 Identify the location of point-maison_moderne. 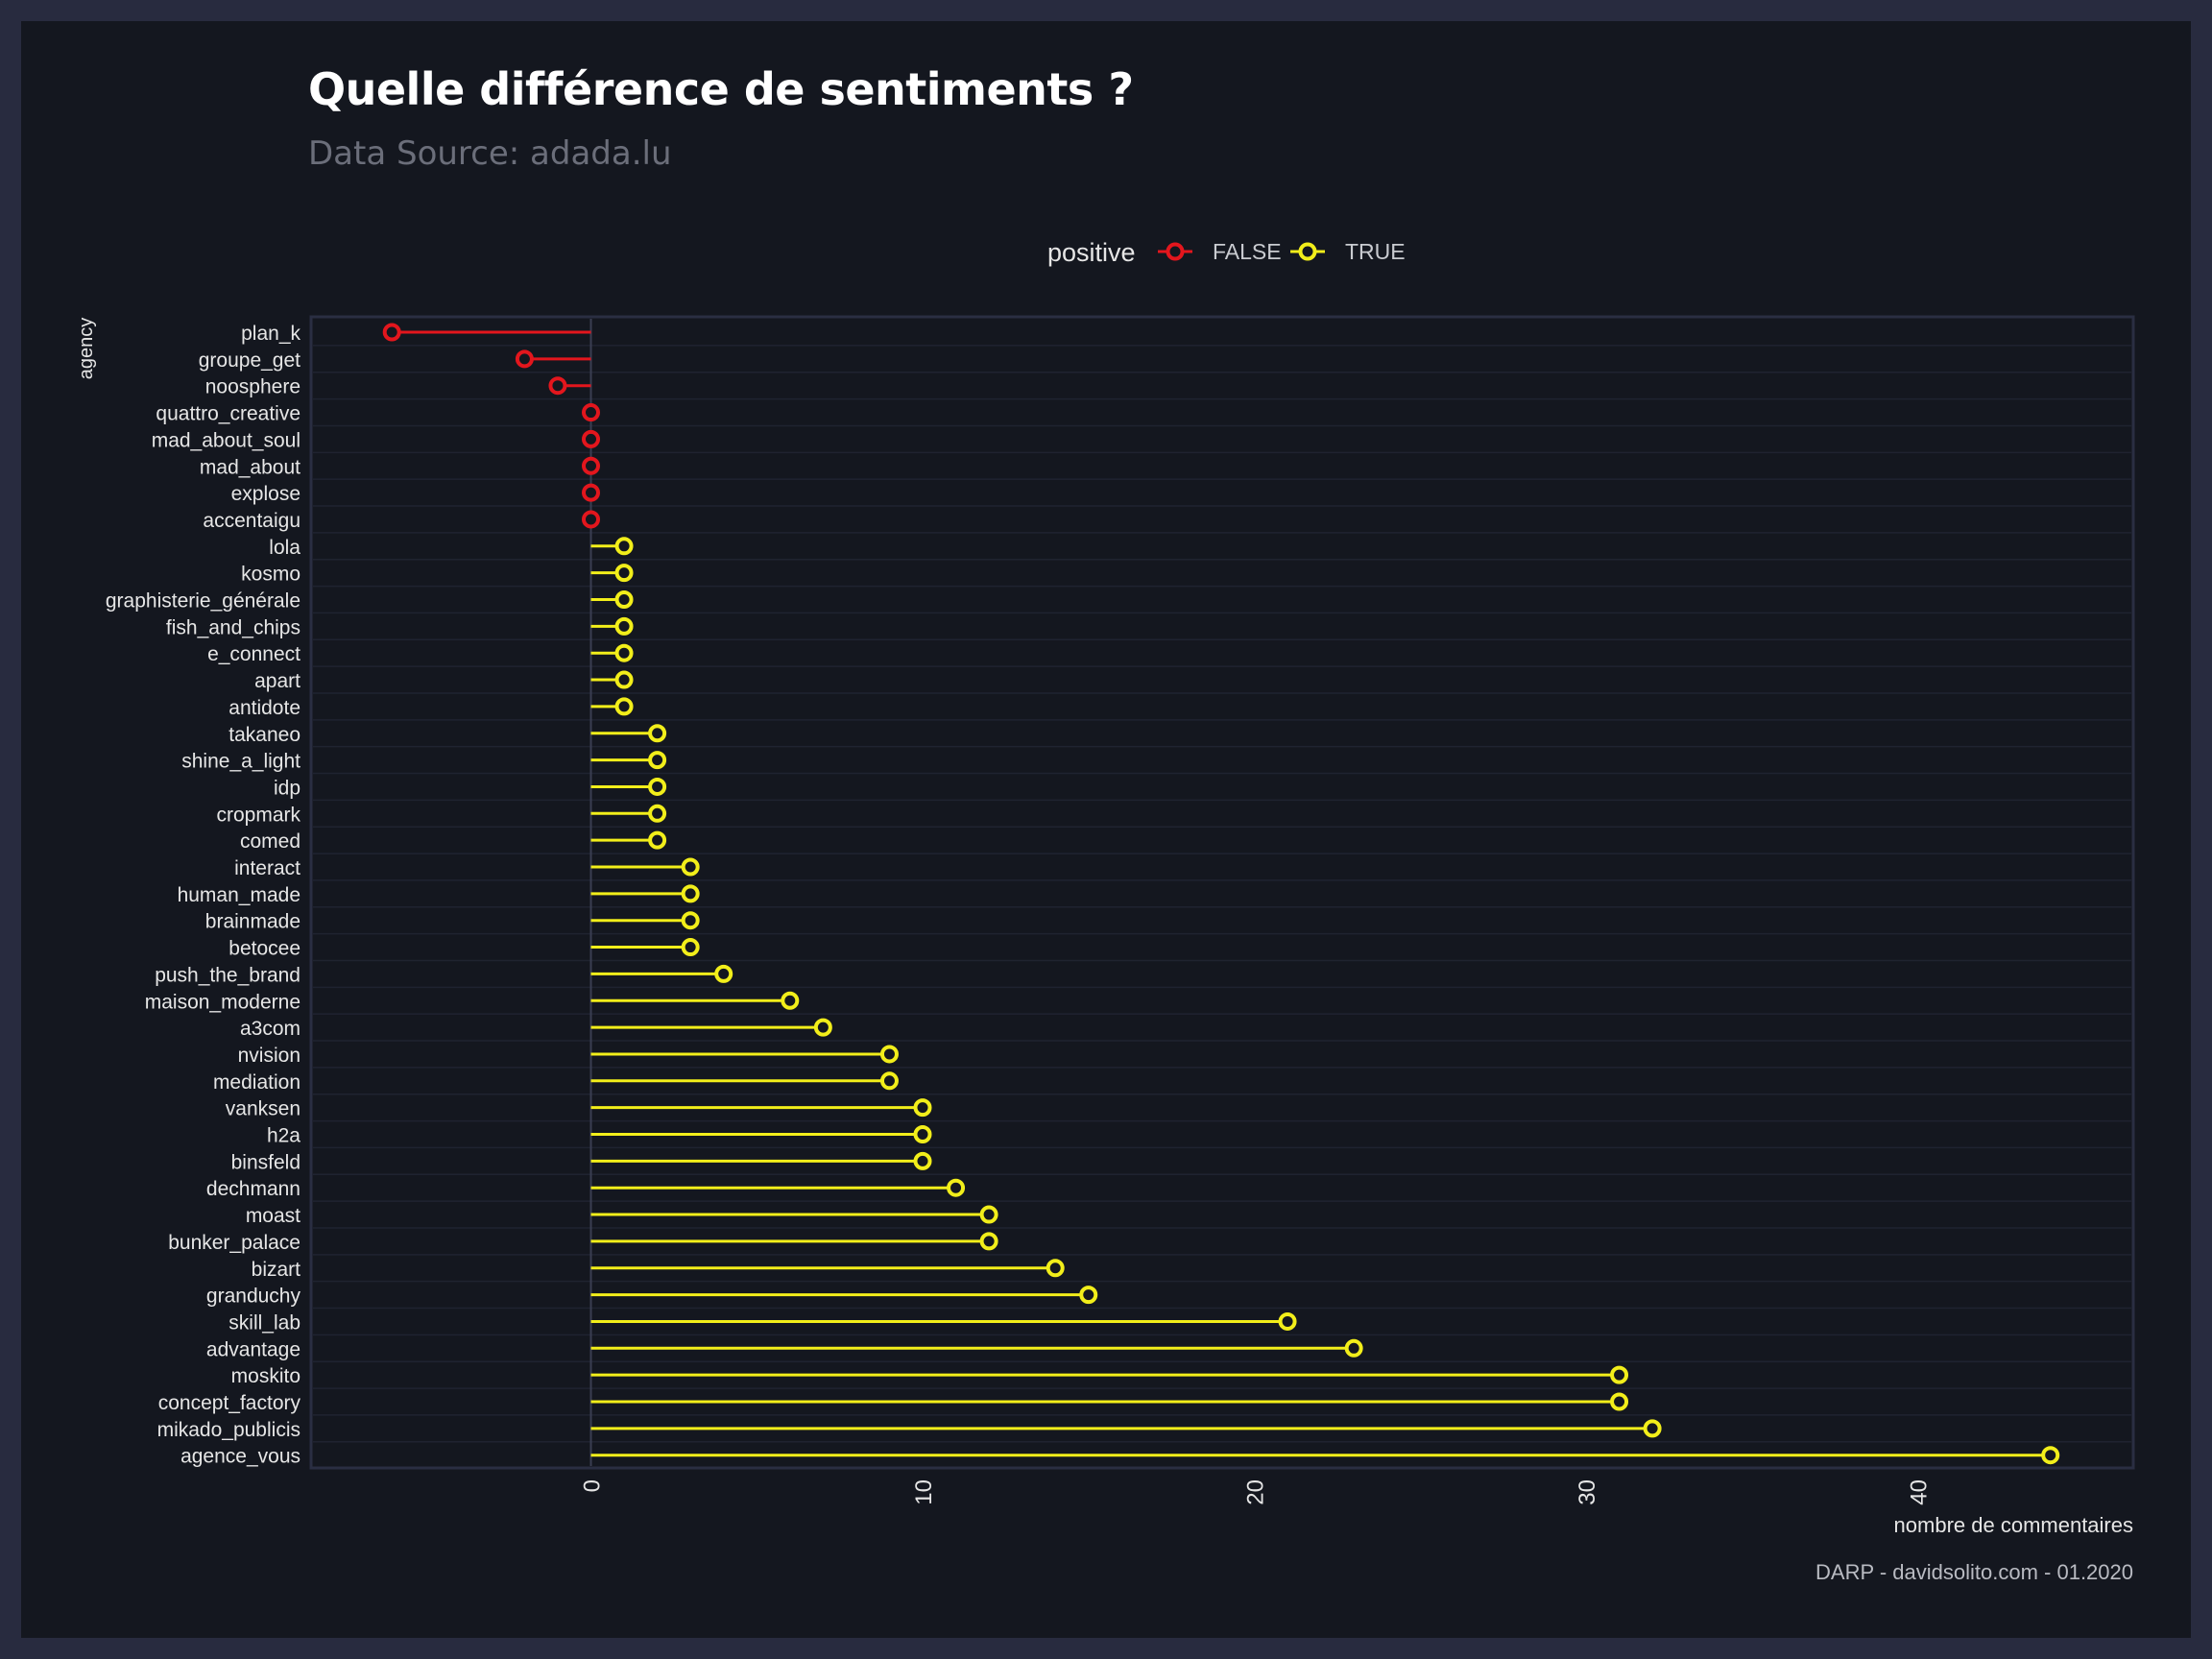
(790, 1000).